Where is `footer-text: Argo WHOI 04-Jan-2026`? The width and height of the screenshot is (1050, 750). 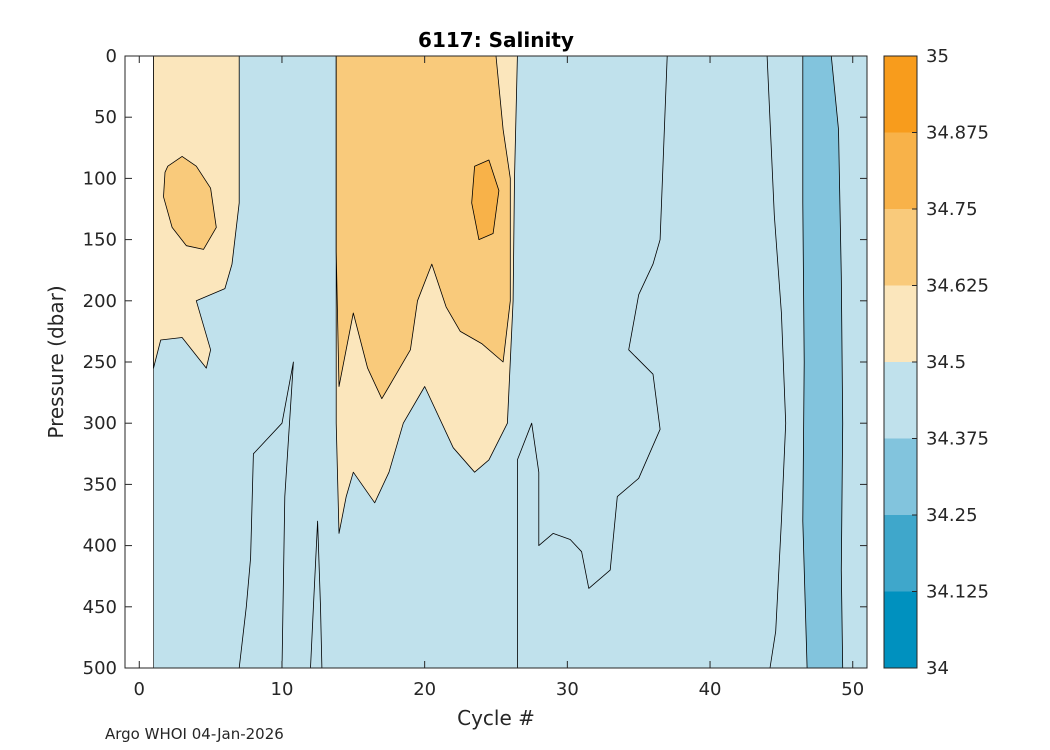 footer-text: Argo WHOI 04-Jan-2026 is located at coordinates (194, 734).